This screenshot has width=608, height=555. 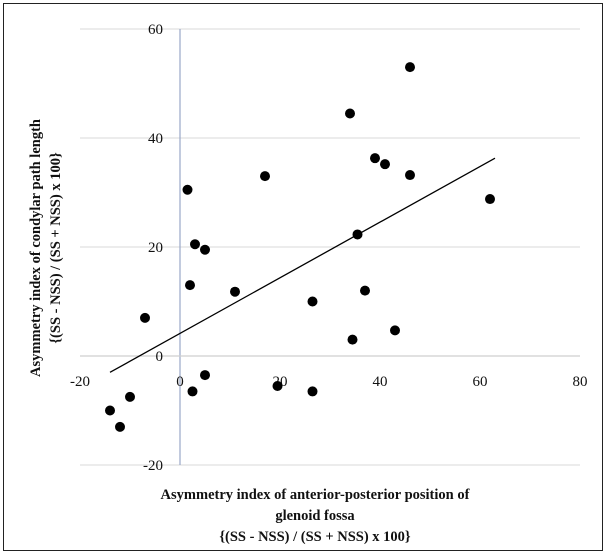 I want to click on y-tick-labels: -20 0 20 40 60, so click(x=153, y=248).